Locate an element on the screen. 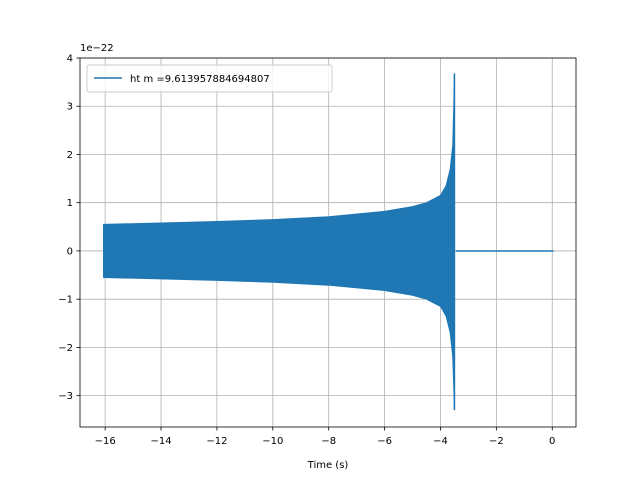  legend-box is located at coordinates (209, 78).